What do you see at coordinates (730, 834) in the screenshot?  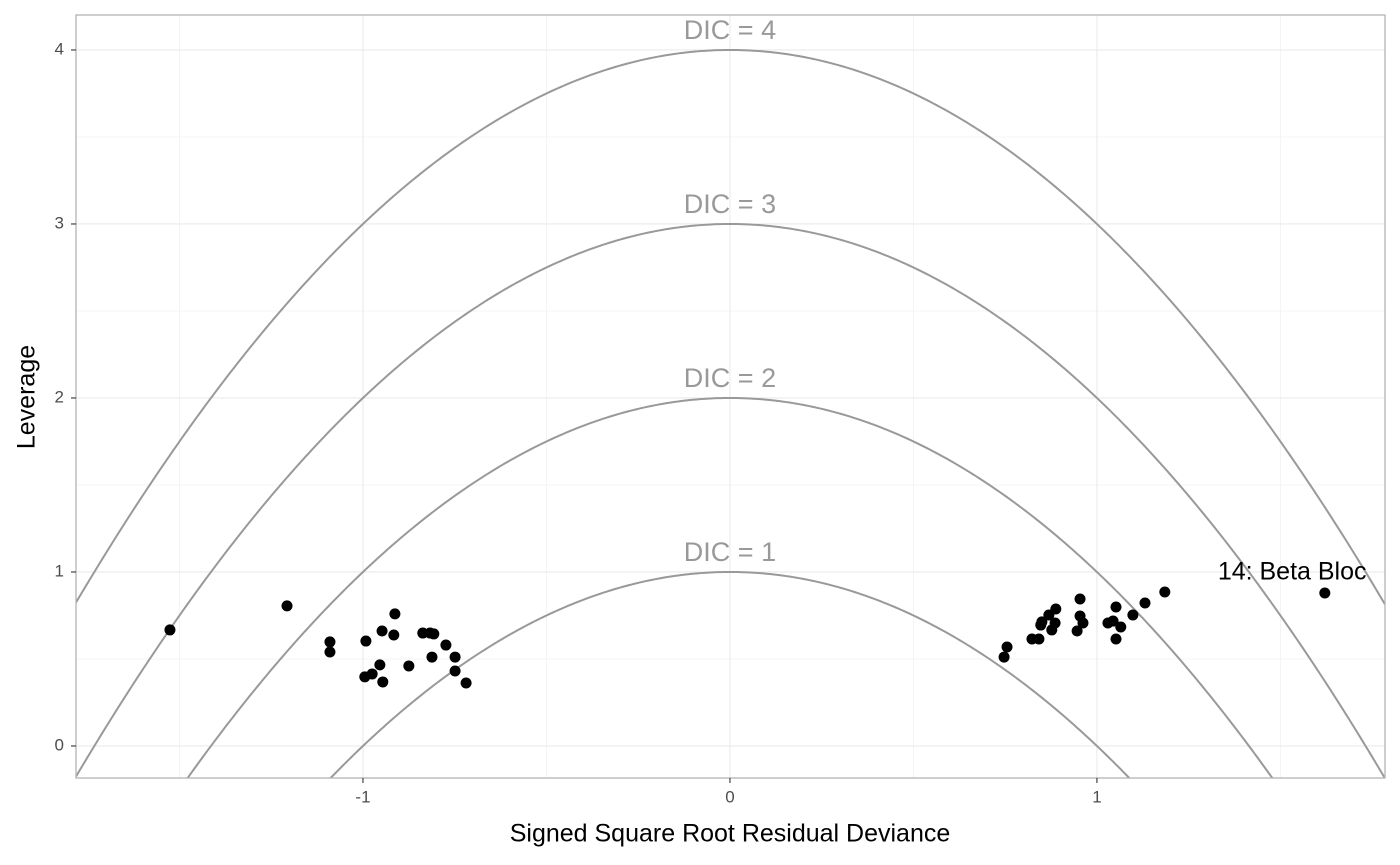 I see `x-axis-title: Signed Square Root Residual Deviance` at bounding box center [730, 834].